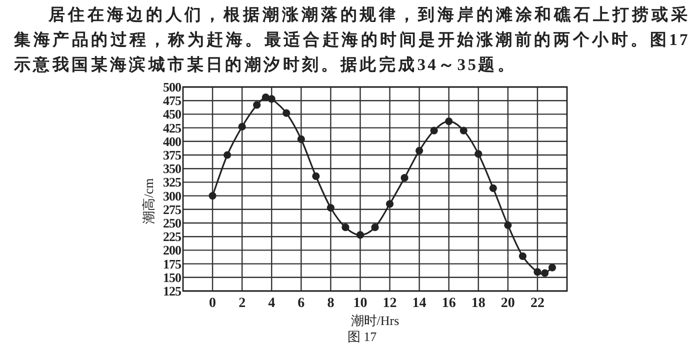 The width and height of the screenshot is (700, 356). I want to click on x-tick-label: 4, so click(272, 303).